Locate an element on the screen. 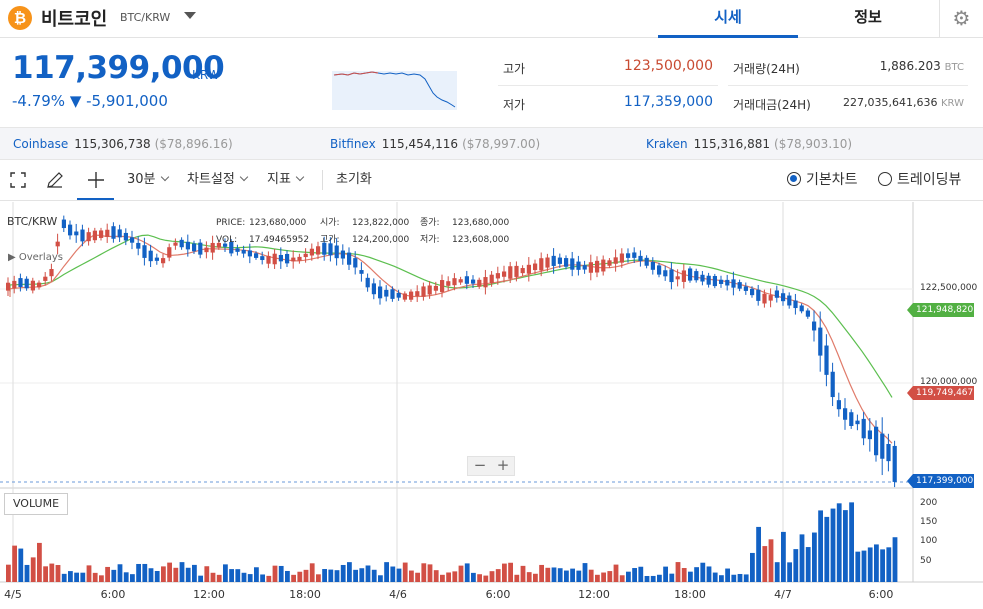 The width and height of the screenshot is (983, 609). zoom-out-button: − is located at coordinates (480, 465).